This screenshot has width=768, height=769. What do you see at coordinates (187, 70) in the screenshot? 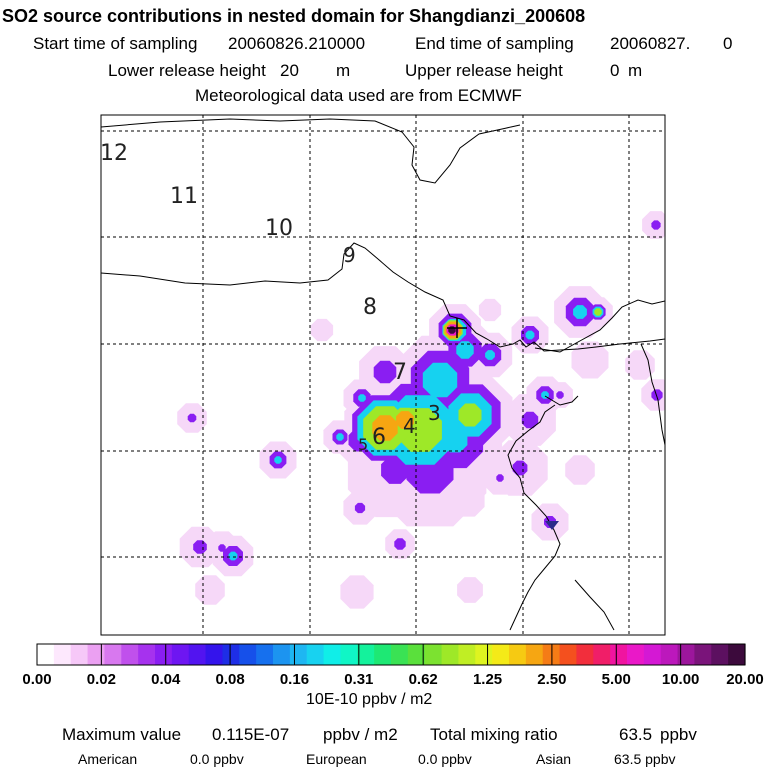
I see `lower-release-height-label: Lower release height` at bounding box center [187, 70].